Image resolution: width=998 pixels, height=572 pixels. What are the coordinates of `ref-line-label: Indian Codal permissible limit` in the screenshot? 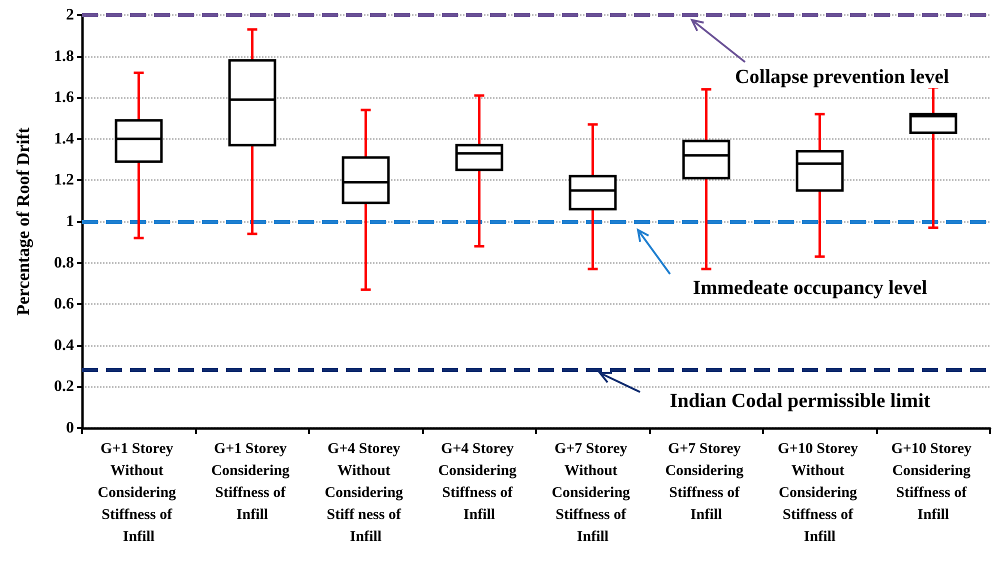 It's located at (800, 401).